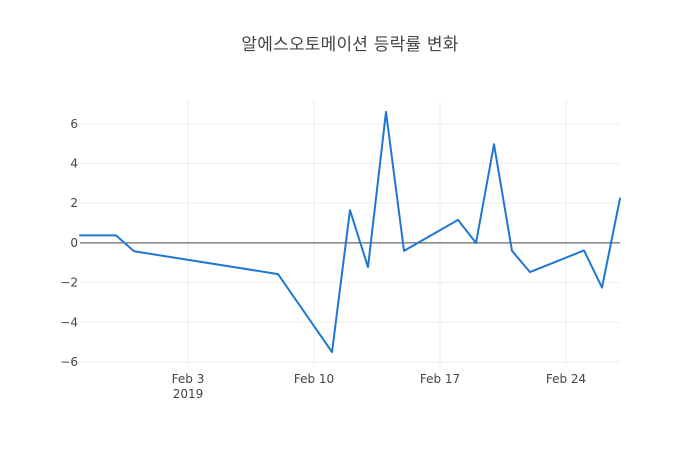  What do you see at coordinates (440, 379) in the screenshot?
I see `x-tick-label: Feb 17` at bounding box center [440, 379].